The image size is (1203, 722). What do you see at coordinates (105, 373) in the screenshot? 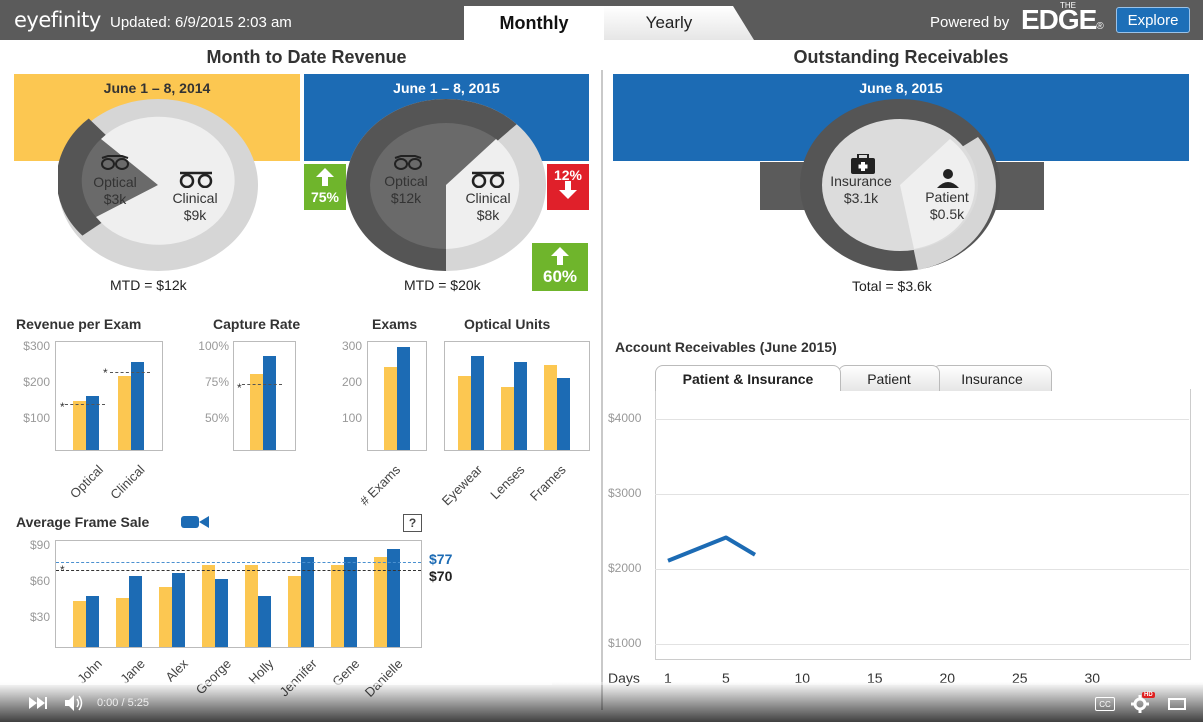
I see `rpe-marker-clinical: *` at bounding box center [105, 373].